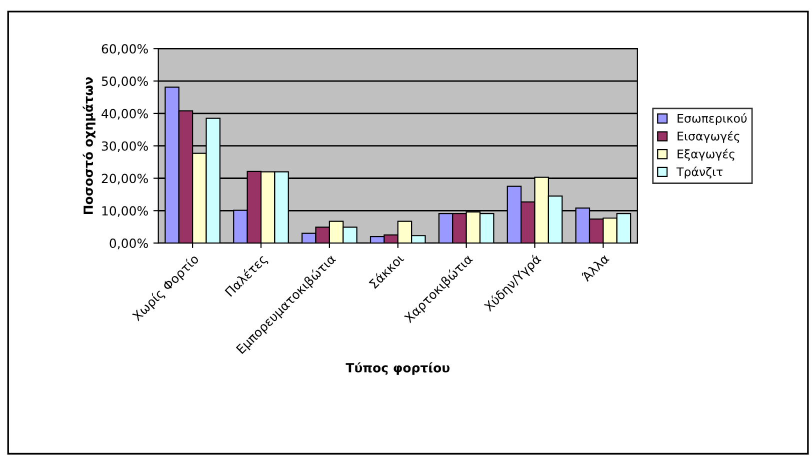 The width and height of the screenshot is (812, 463). What do you see at coordinates (712, 119) in the screenshot?
I see `legend-label: Εσωπερικού` at bounding box center [712, 119].